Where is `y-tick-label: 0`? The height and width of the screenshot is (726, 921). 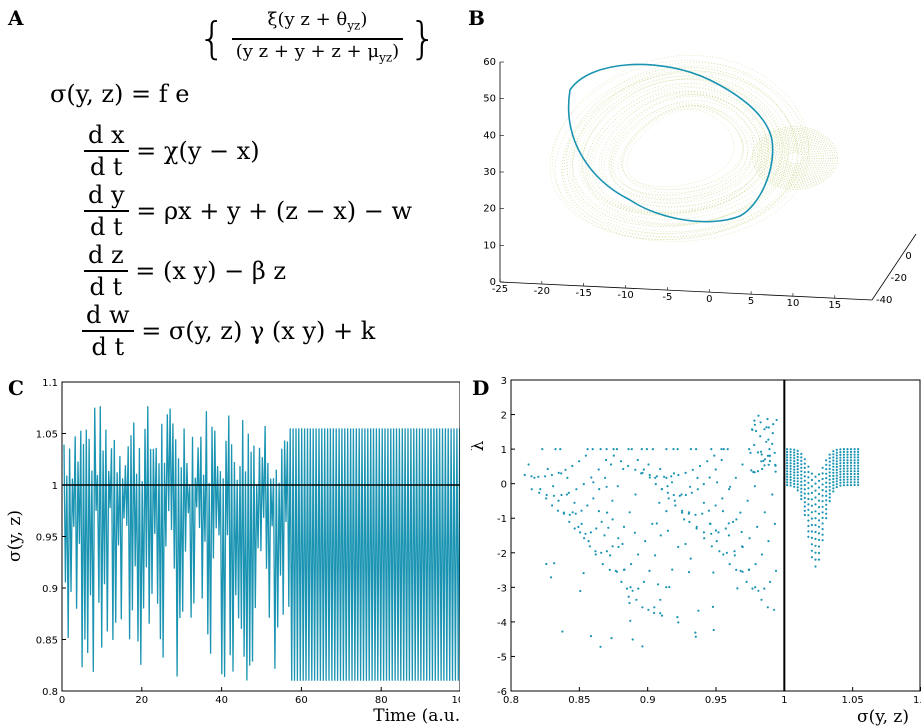
y-tick-label: 0 is located at coordinates (504, 485).